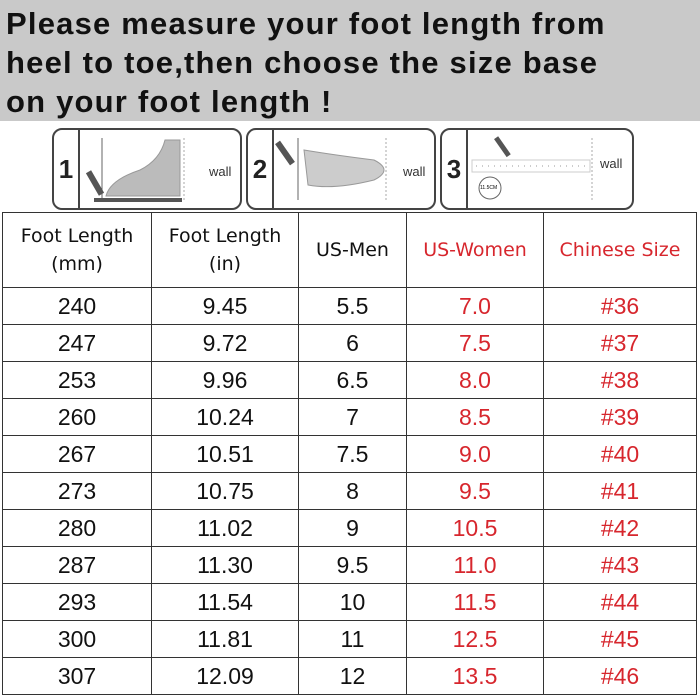  I want to click on cell-us-men: 11, so click(352, 639).